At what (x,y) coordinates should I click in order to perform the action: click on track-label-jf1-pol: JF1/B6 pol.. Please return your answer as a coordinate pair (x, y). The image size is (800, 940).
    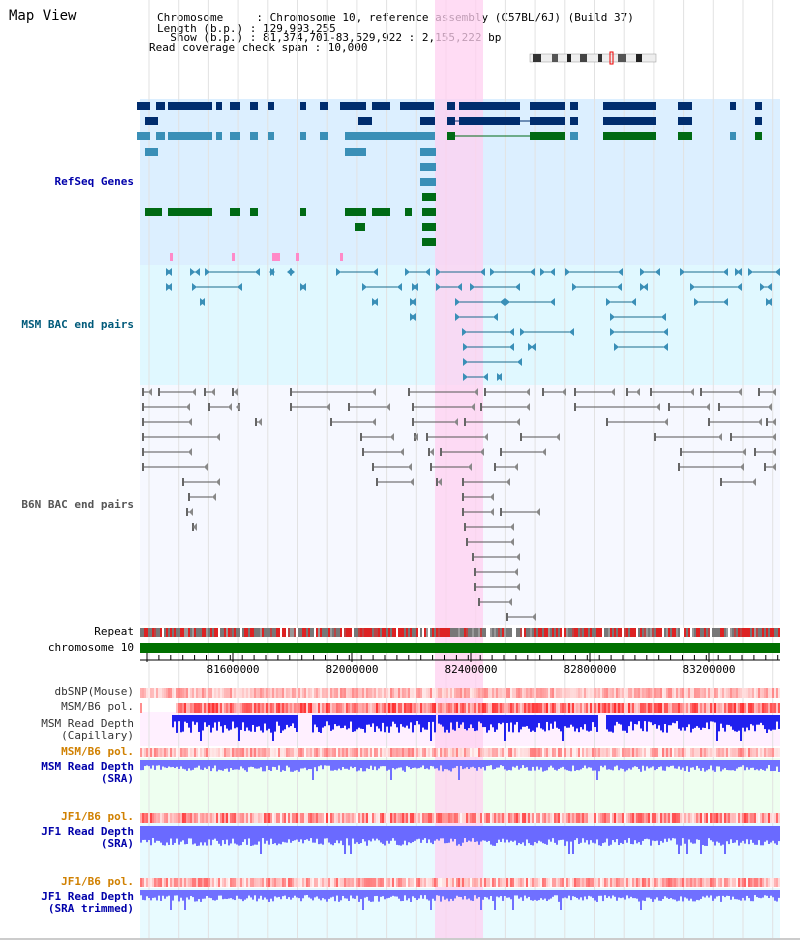
    Looking at the image, I should click on (97, 816).